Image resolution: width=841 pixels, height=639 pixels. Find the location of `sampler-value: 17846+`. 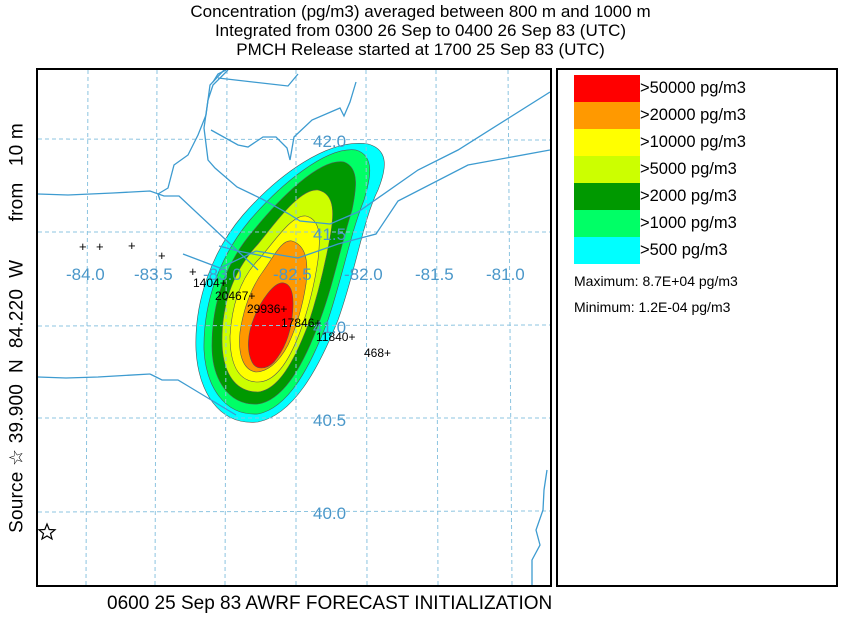

sampler-value: 17846+ is located at coordinates (301, 323).